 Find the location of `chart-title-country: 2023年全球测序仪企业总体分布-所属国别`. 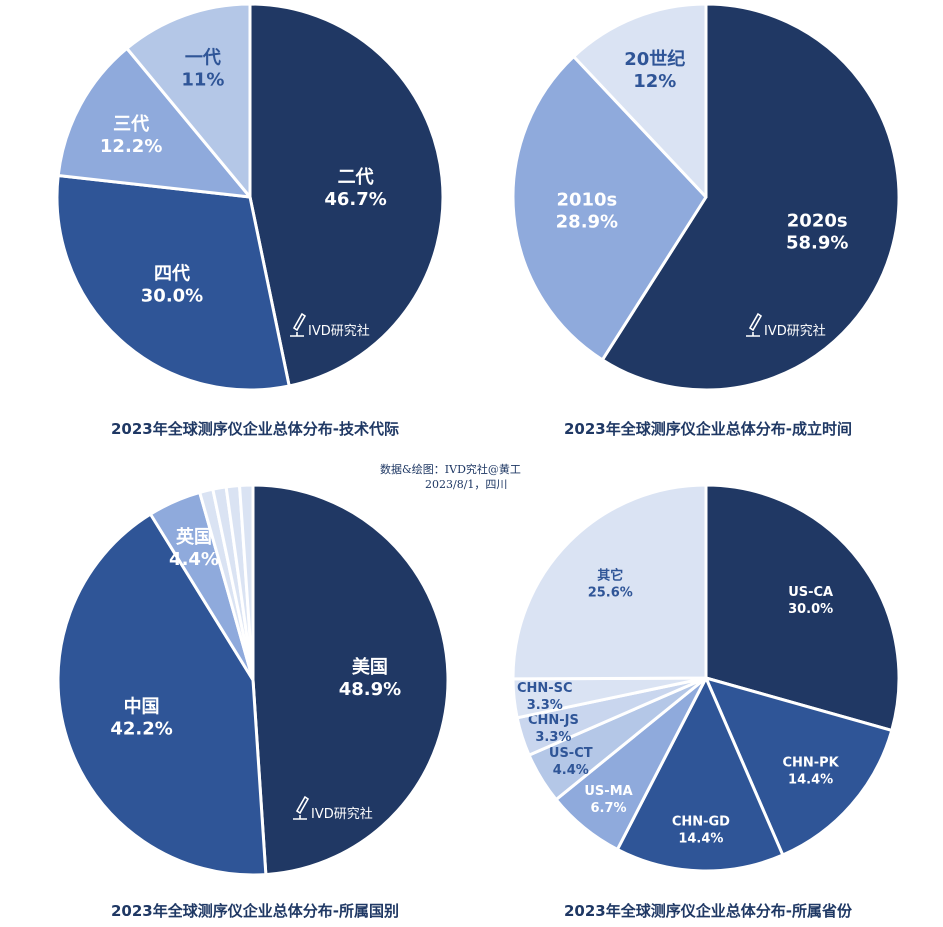

chart-title-country: 2023年全球测序仪企业总体分布-所属国别 is located at coordinates (255, 911).